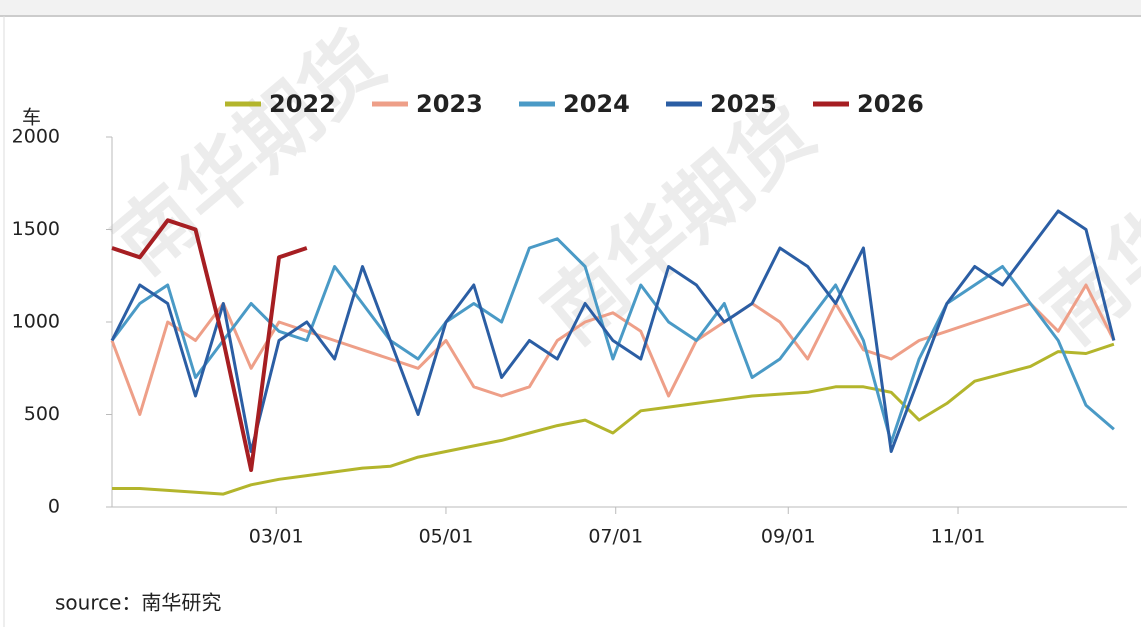  What do you see at coordinates (570, 8) in the screenshot?
I see `top-bar` at bounding box center [570, 8].